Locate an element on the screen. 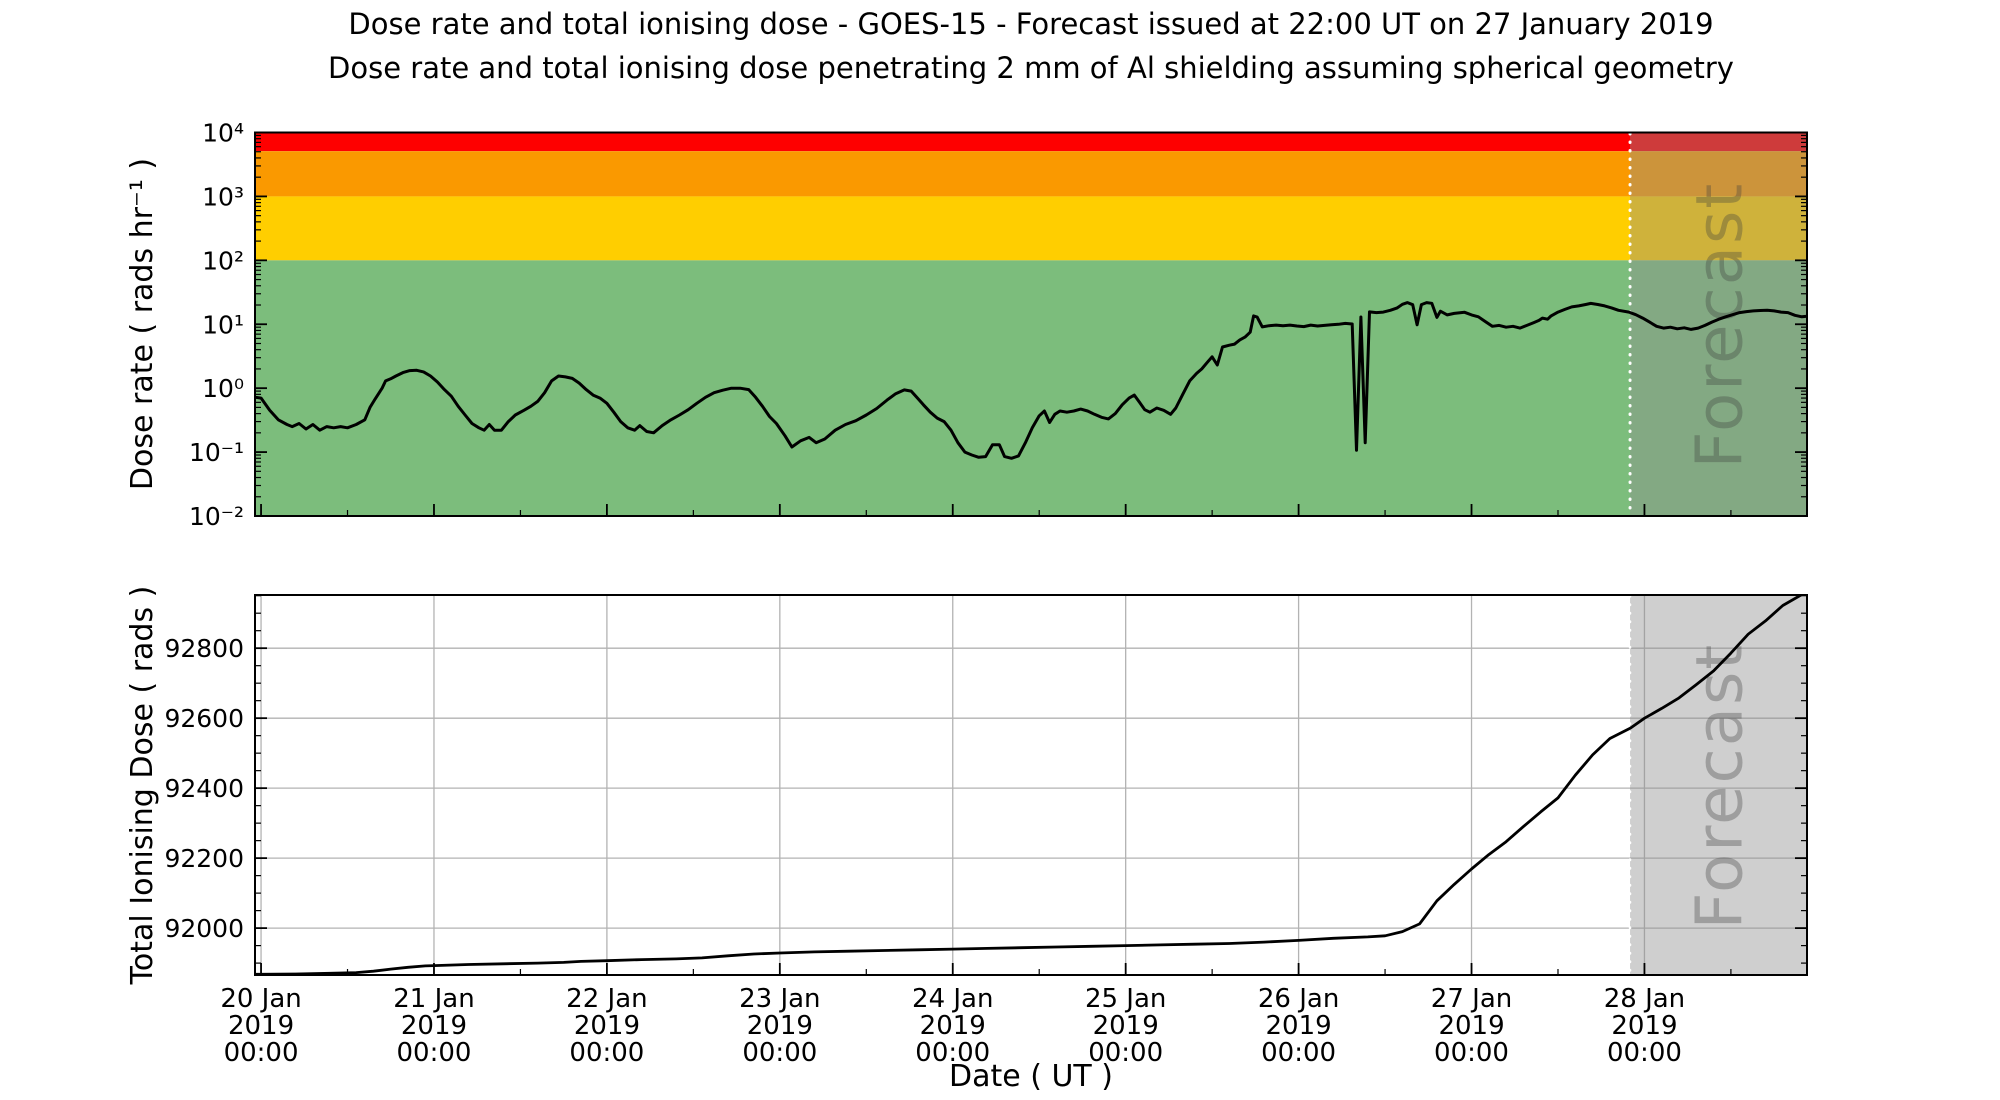  y-tick-label: 10⁻¹ is located at coordinates (216, 452).